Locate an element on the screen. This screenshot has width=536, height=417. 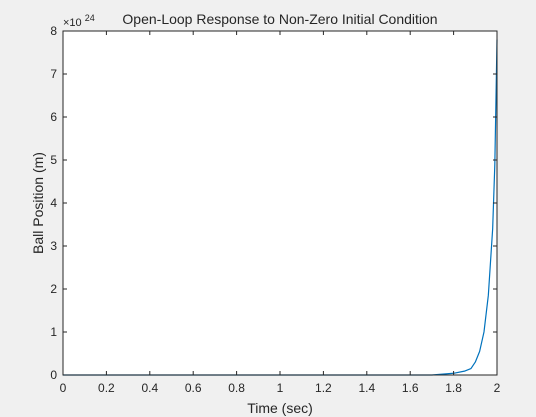
x-tick-label: 0.2 is located at coordinates (106, 388).